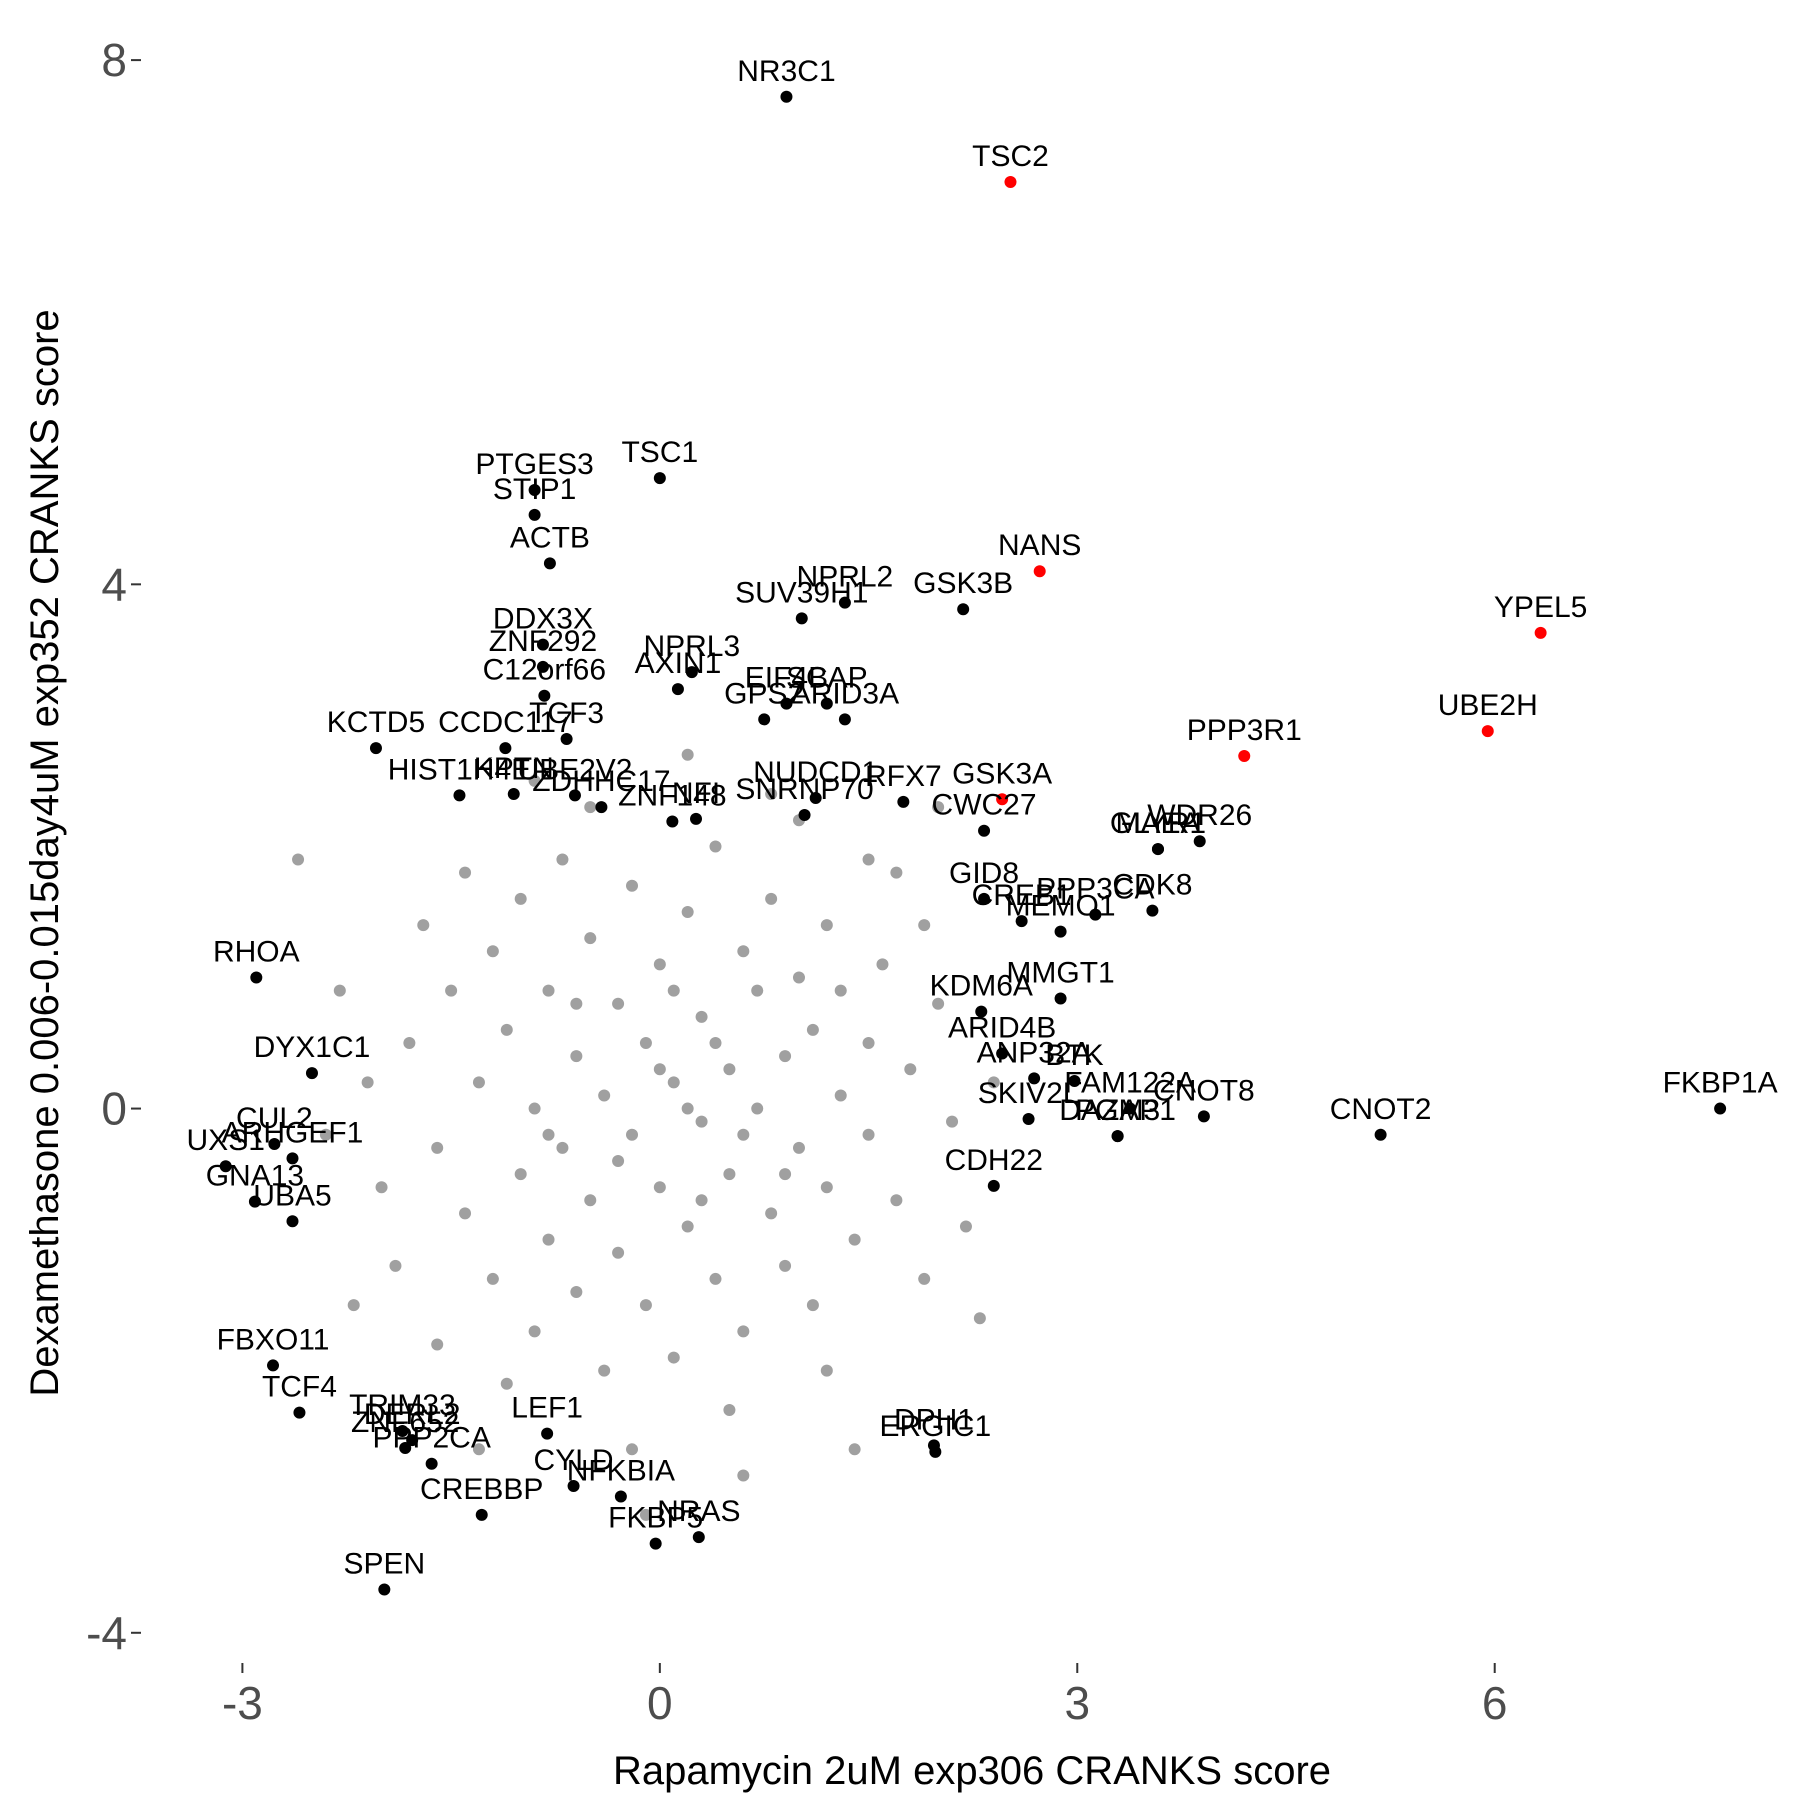 This screenshot has height=1800, width=1800. I want to click on point-label: DAZAP1, so click(1117, 1110).